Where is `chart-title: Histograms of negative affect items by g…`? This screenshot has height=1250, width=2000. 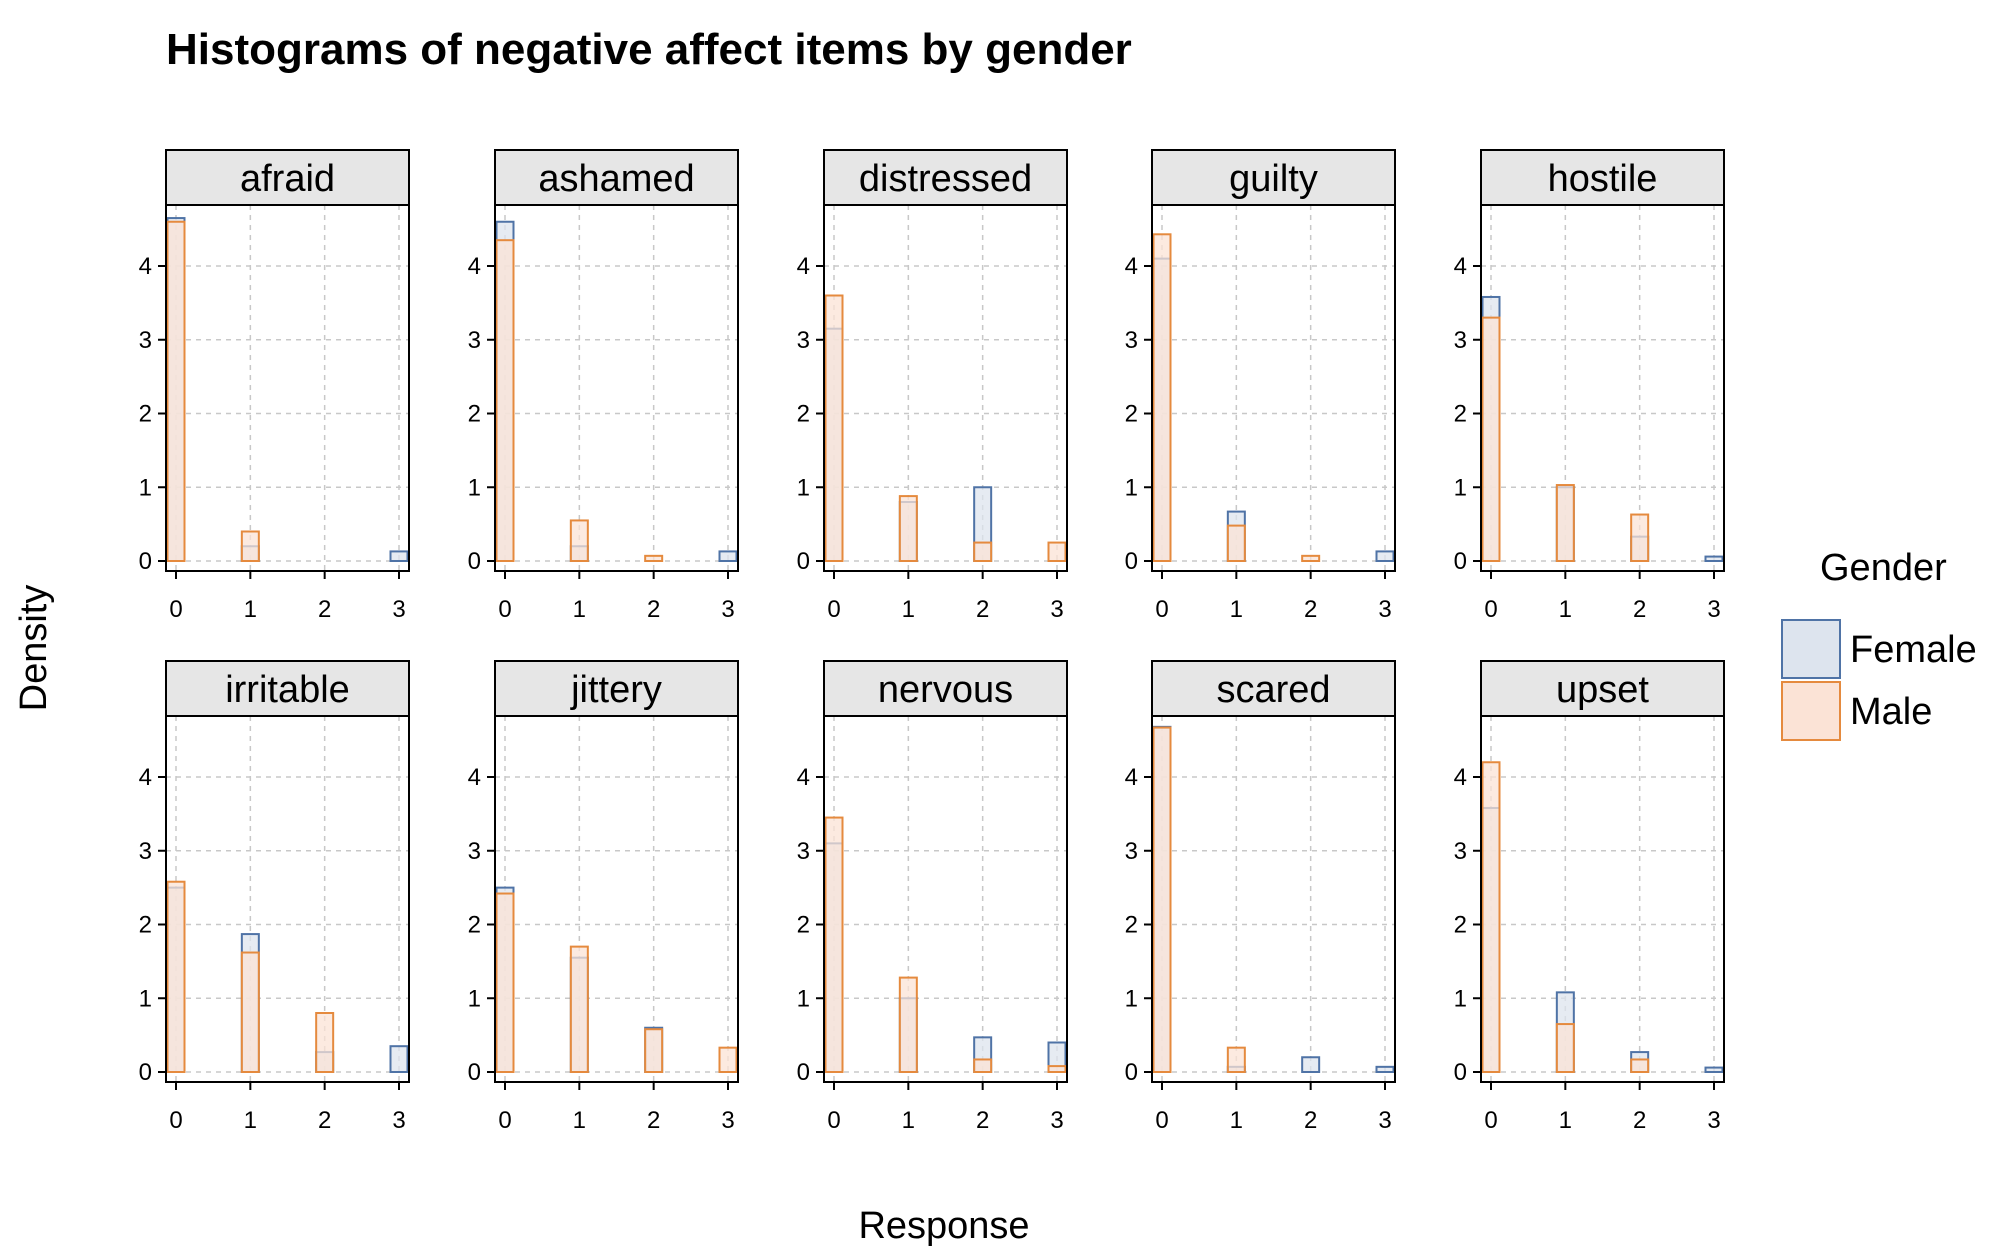 chart-title: Histograms of negative affect items by g… is located at coordinates (649, 49).